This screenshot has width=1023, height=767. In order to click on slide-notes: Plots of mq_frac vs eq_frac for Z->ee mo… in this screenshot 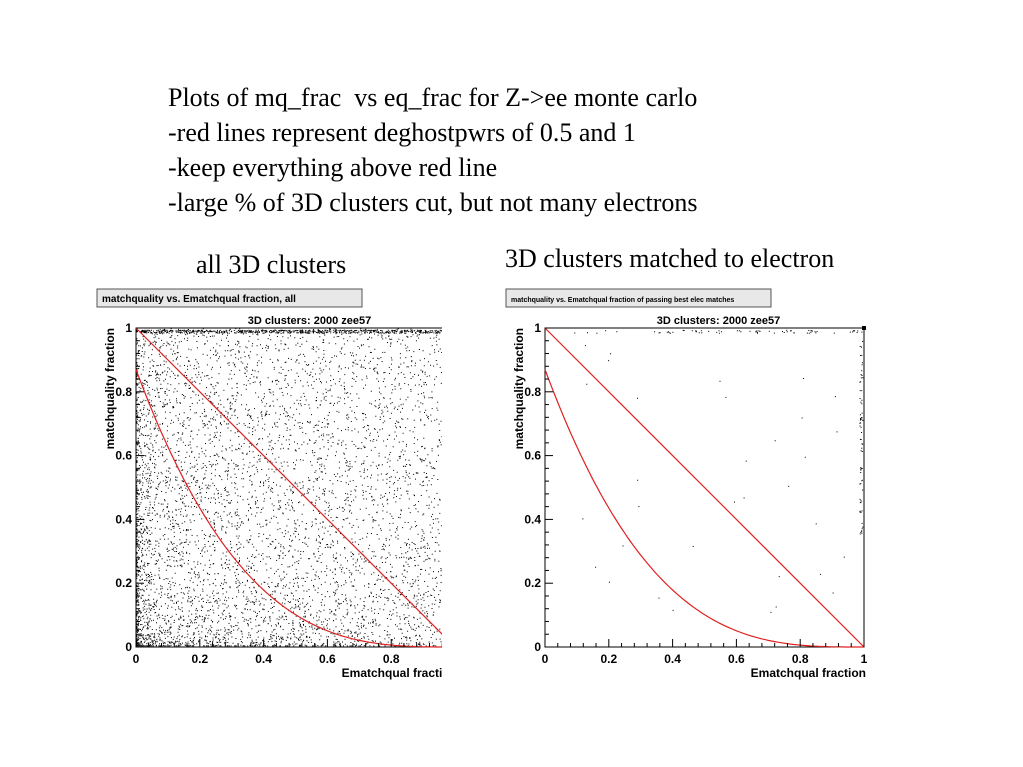, I will do `click(432, 150)`.